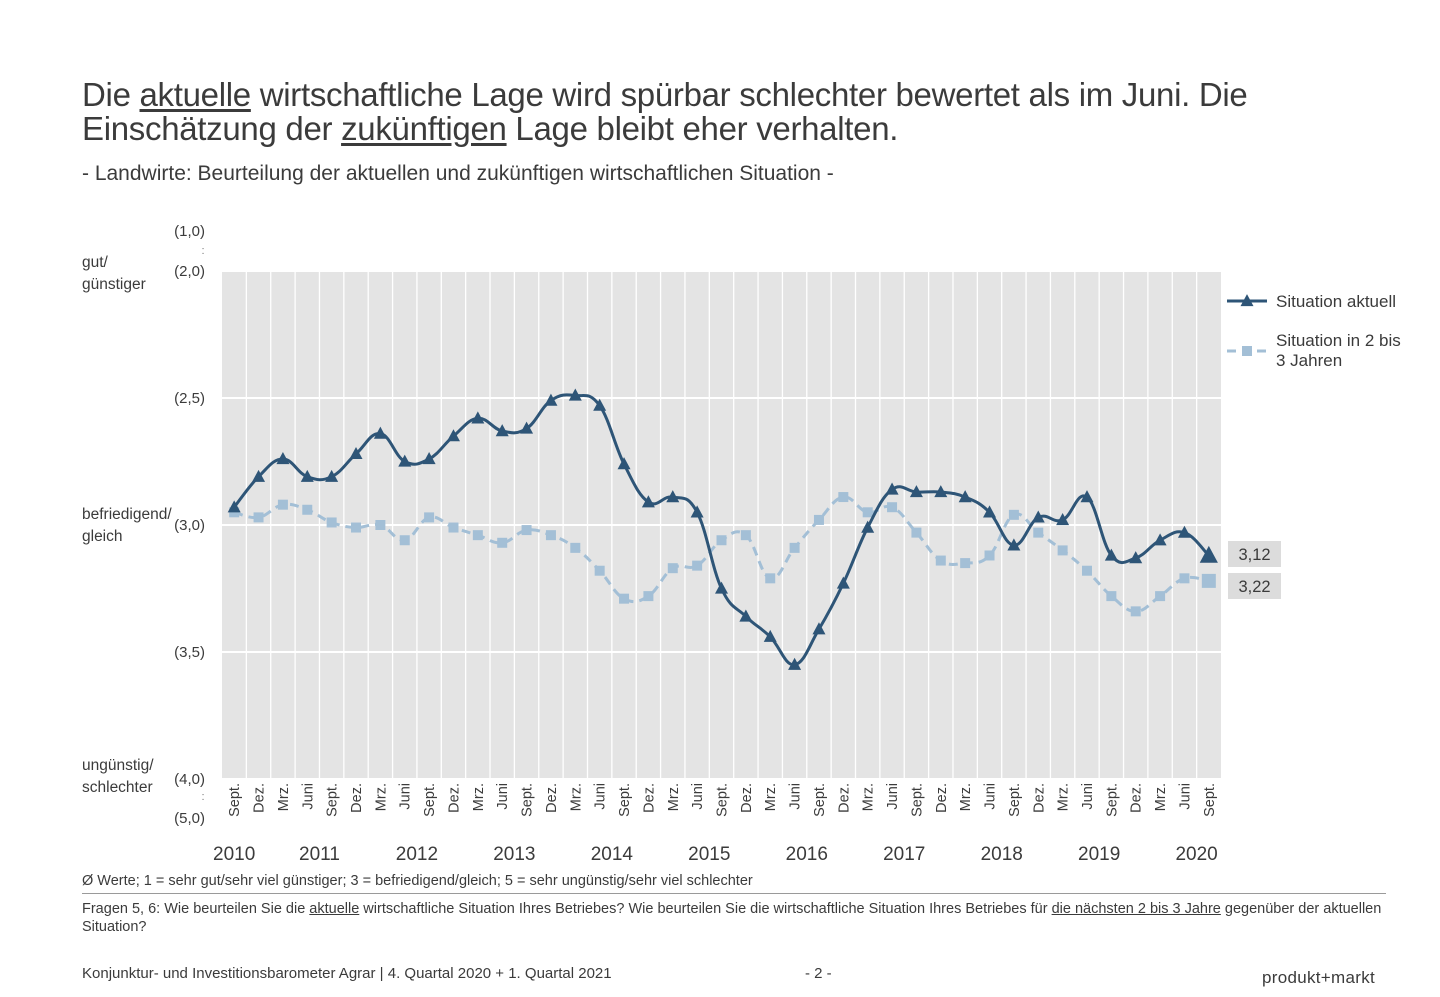 This screenshot has height=997, width=1440. I want to click on y-tick-label: (2,0), so click(189, 271).